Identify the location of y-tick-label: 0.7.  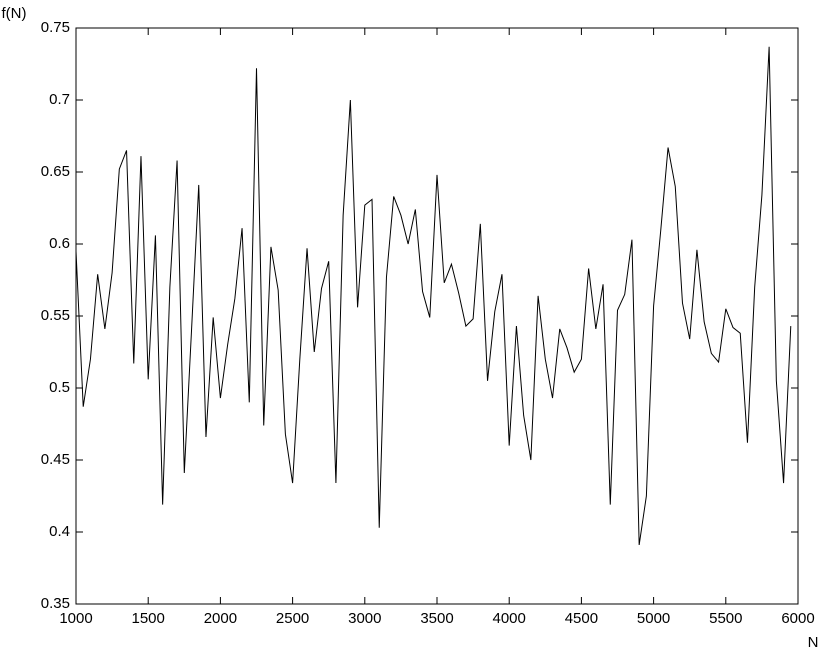
(59, 99).